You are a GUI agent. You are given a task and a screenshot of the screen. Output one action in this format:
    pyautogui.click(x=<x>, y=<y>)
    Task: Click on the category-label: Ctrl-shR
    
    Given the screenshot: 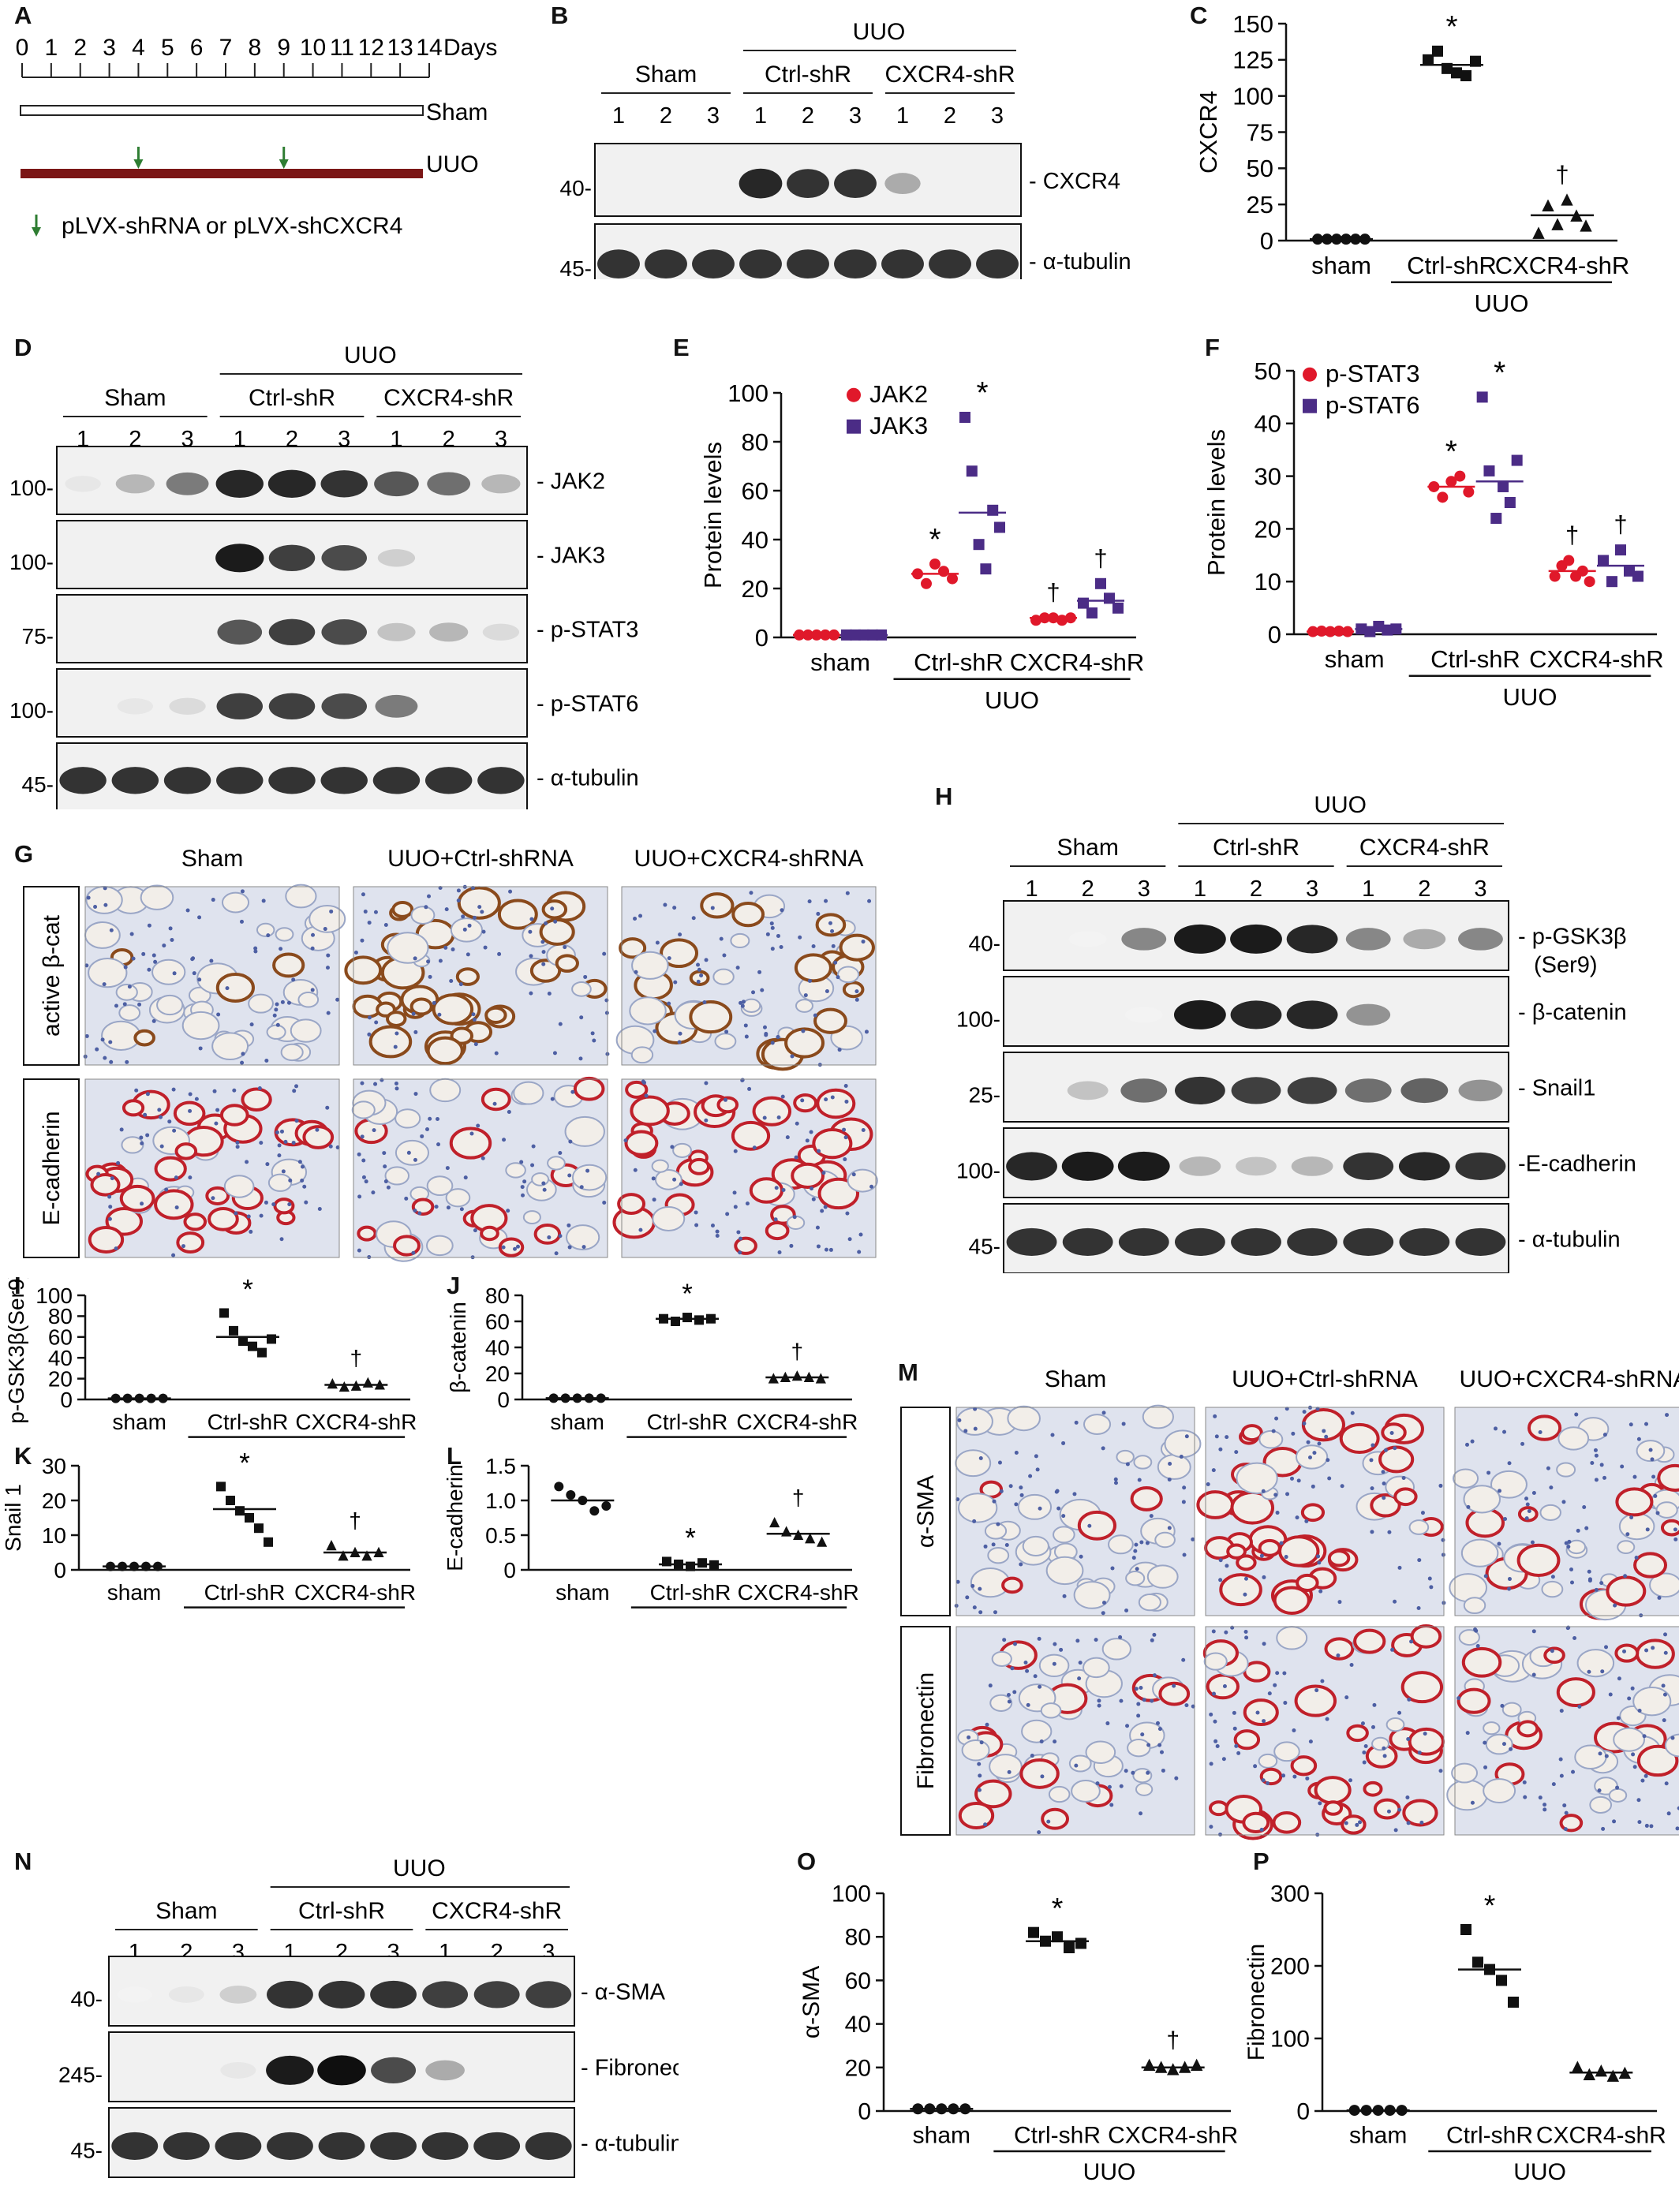 What is the action you would take?
    pyautogui.click(x=1452, y=265)
    